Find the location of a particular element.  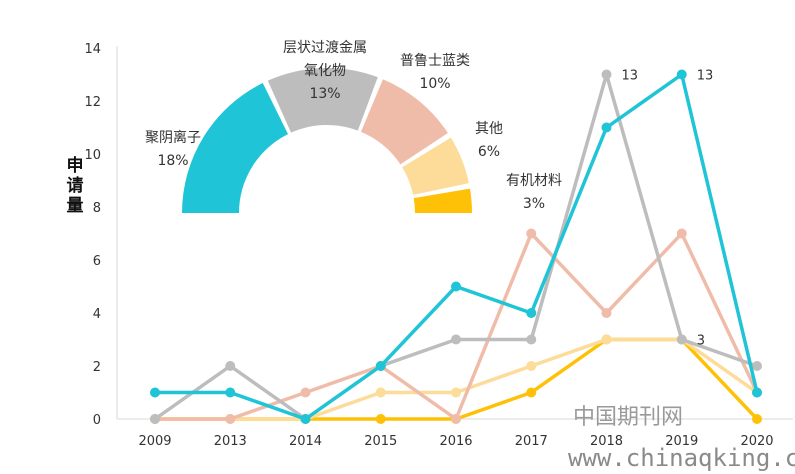

x-tick-label: 2019 is located at coordinates (681, 441).